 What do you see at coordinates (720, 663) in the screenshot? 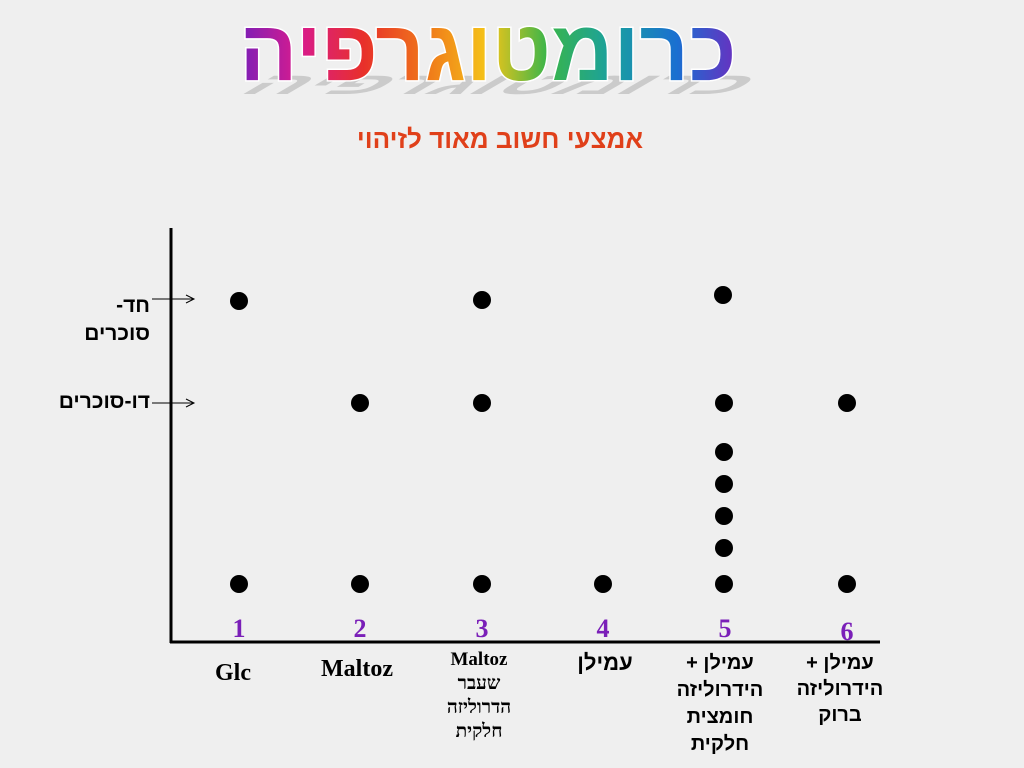
I see `lane-label-5-line1: עמילן +` at bounding box center [720, 663].